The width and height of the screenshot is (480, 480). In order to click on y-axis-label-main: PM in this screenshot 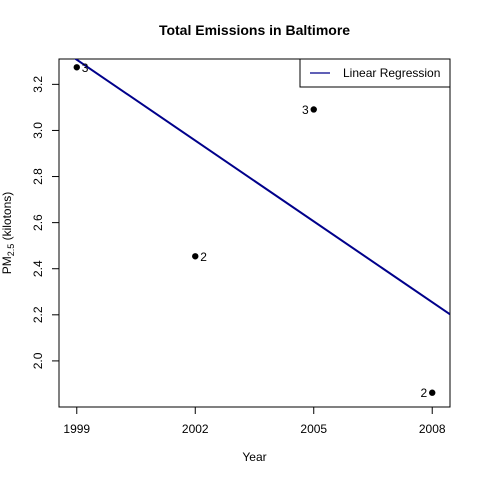, I will do `click(7, 265)`.